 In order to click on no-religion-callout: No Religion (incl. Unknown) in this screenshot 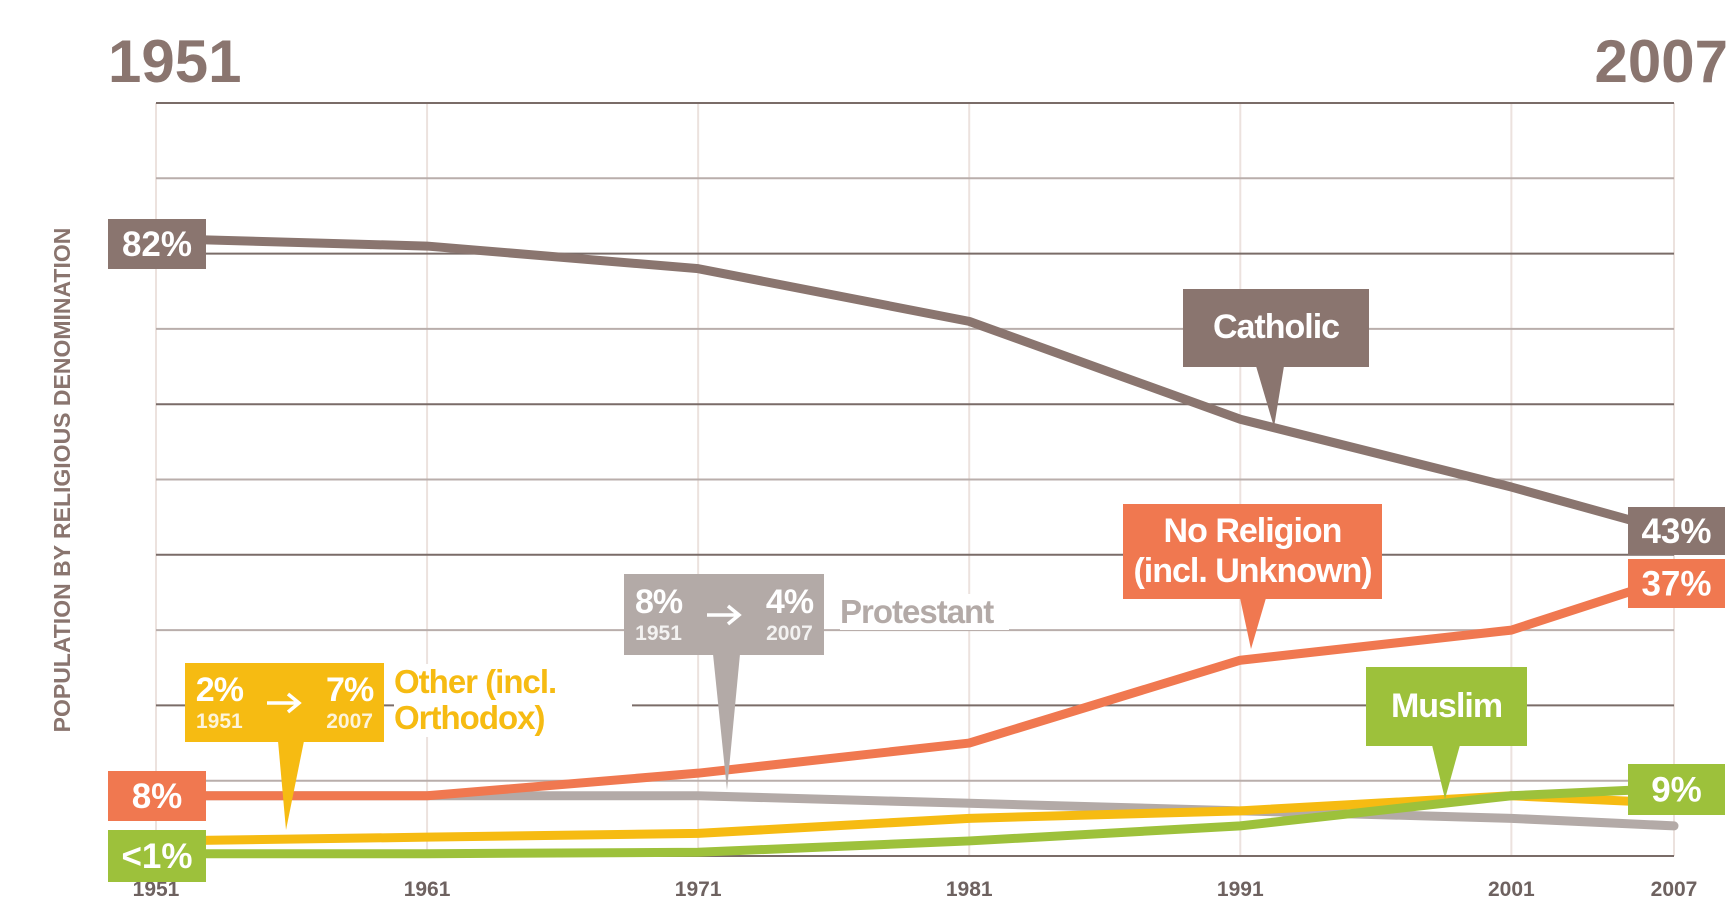, I will do `click(1252, 551)`.